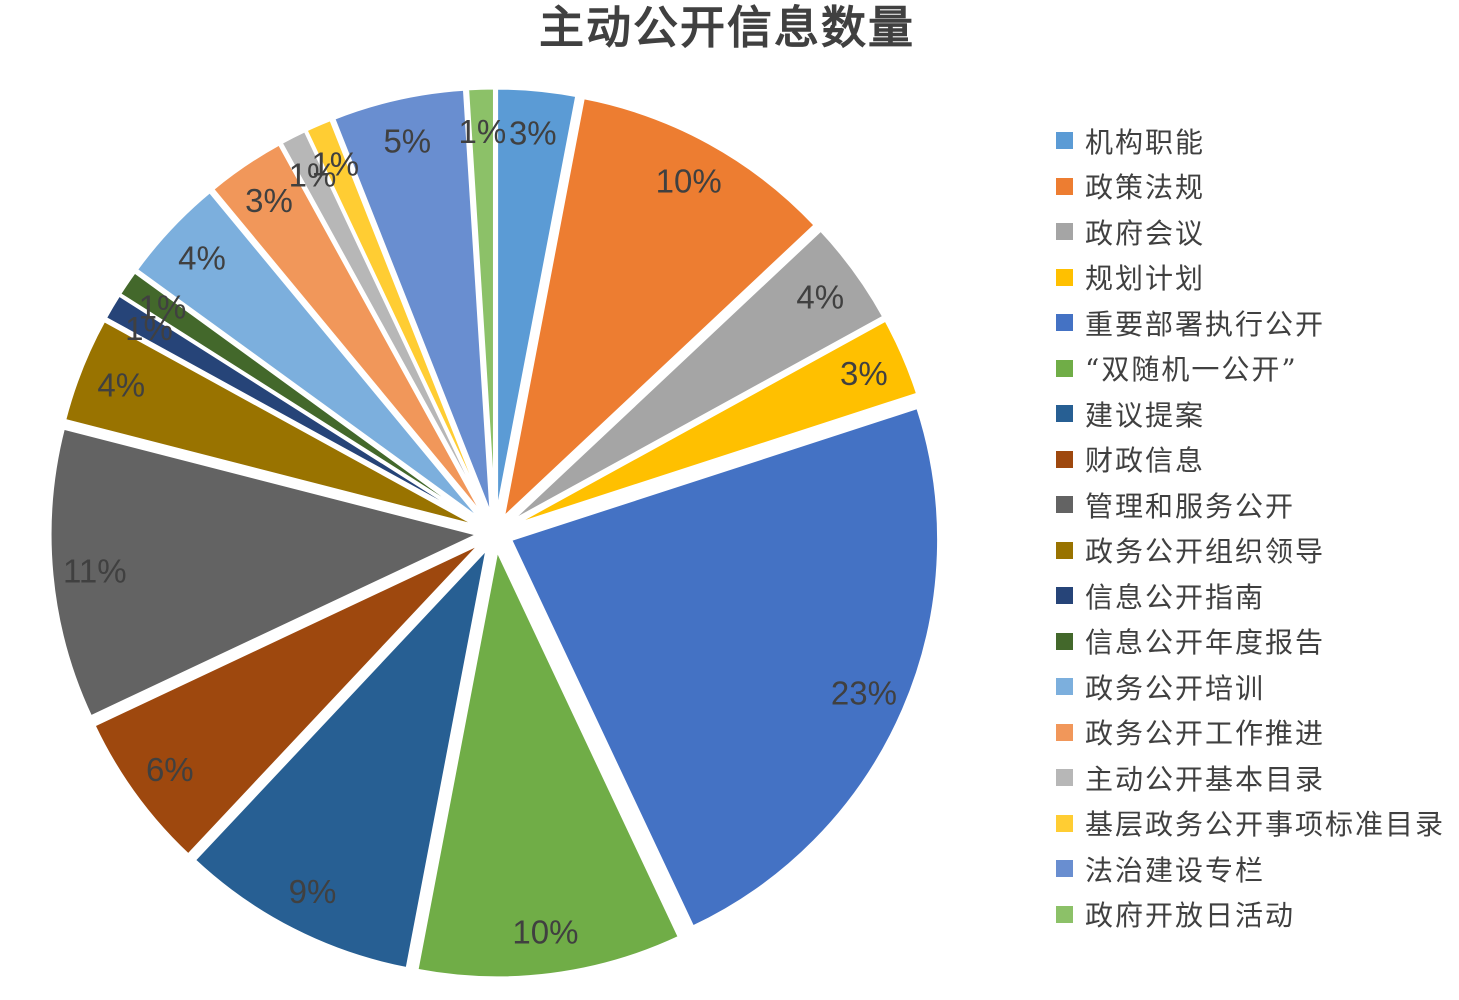 The image size is (1459, 1000). I want to click on legend-item: 政策法规, so click(1250, 187).